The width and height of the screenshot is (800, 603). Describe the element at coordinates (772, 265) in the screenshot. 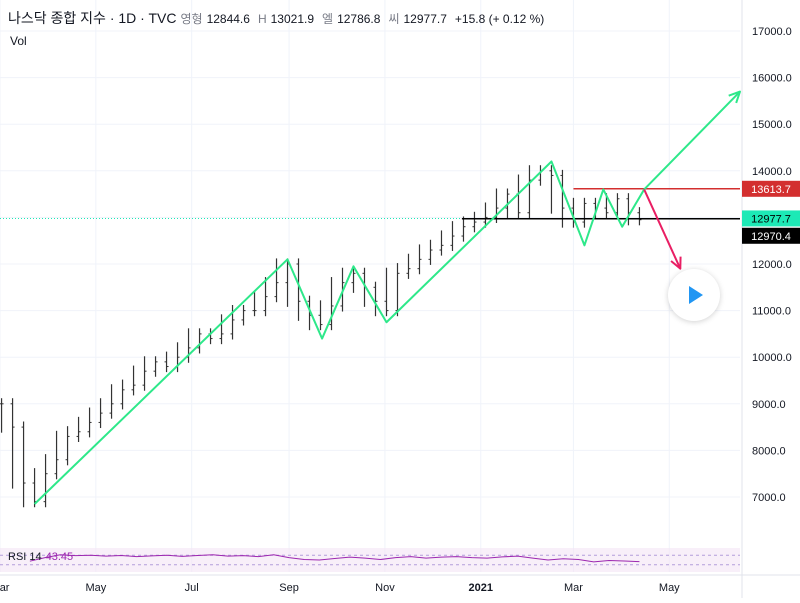

I see `y-tick-label: 12000.0` at that location.